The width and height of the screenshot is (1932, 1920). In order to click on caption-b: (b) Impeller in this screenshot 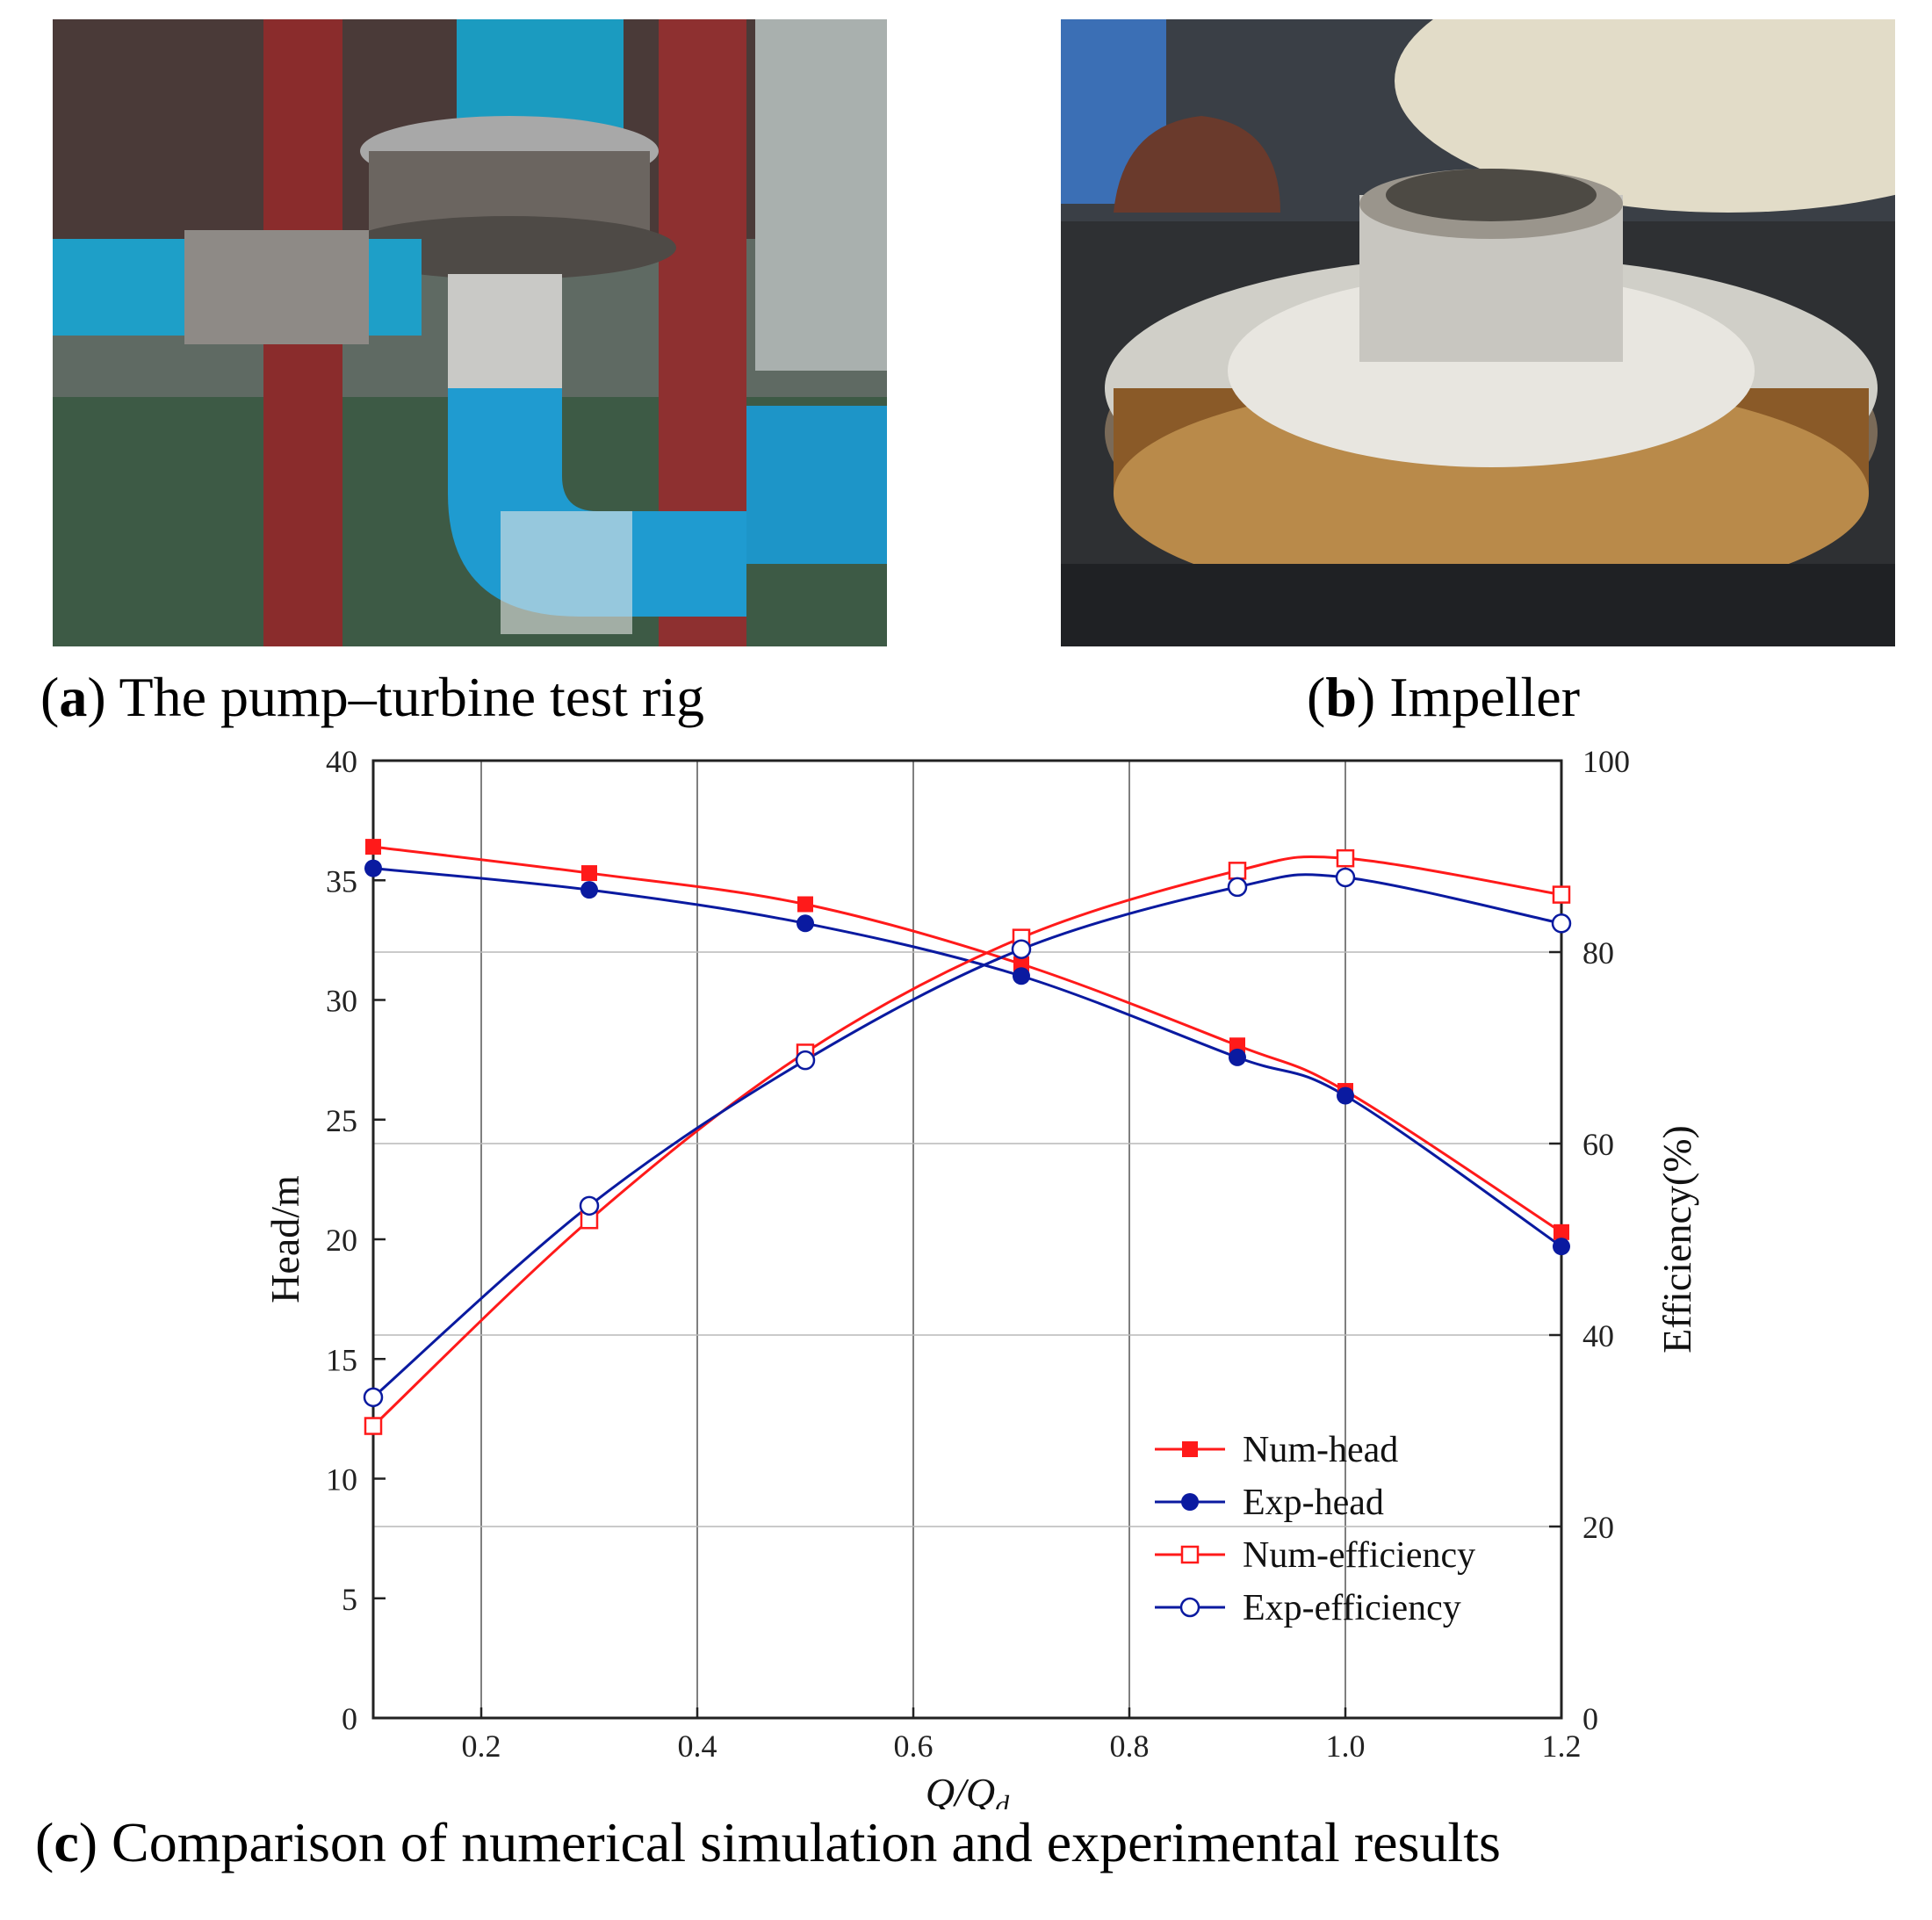, I will do `click(1444, 697)`.